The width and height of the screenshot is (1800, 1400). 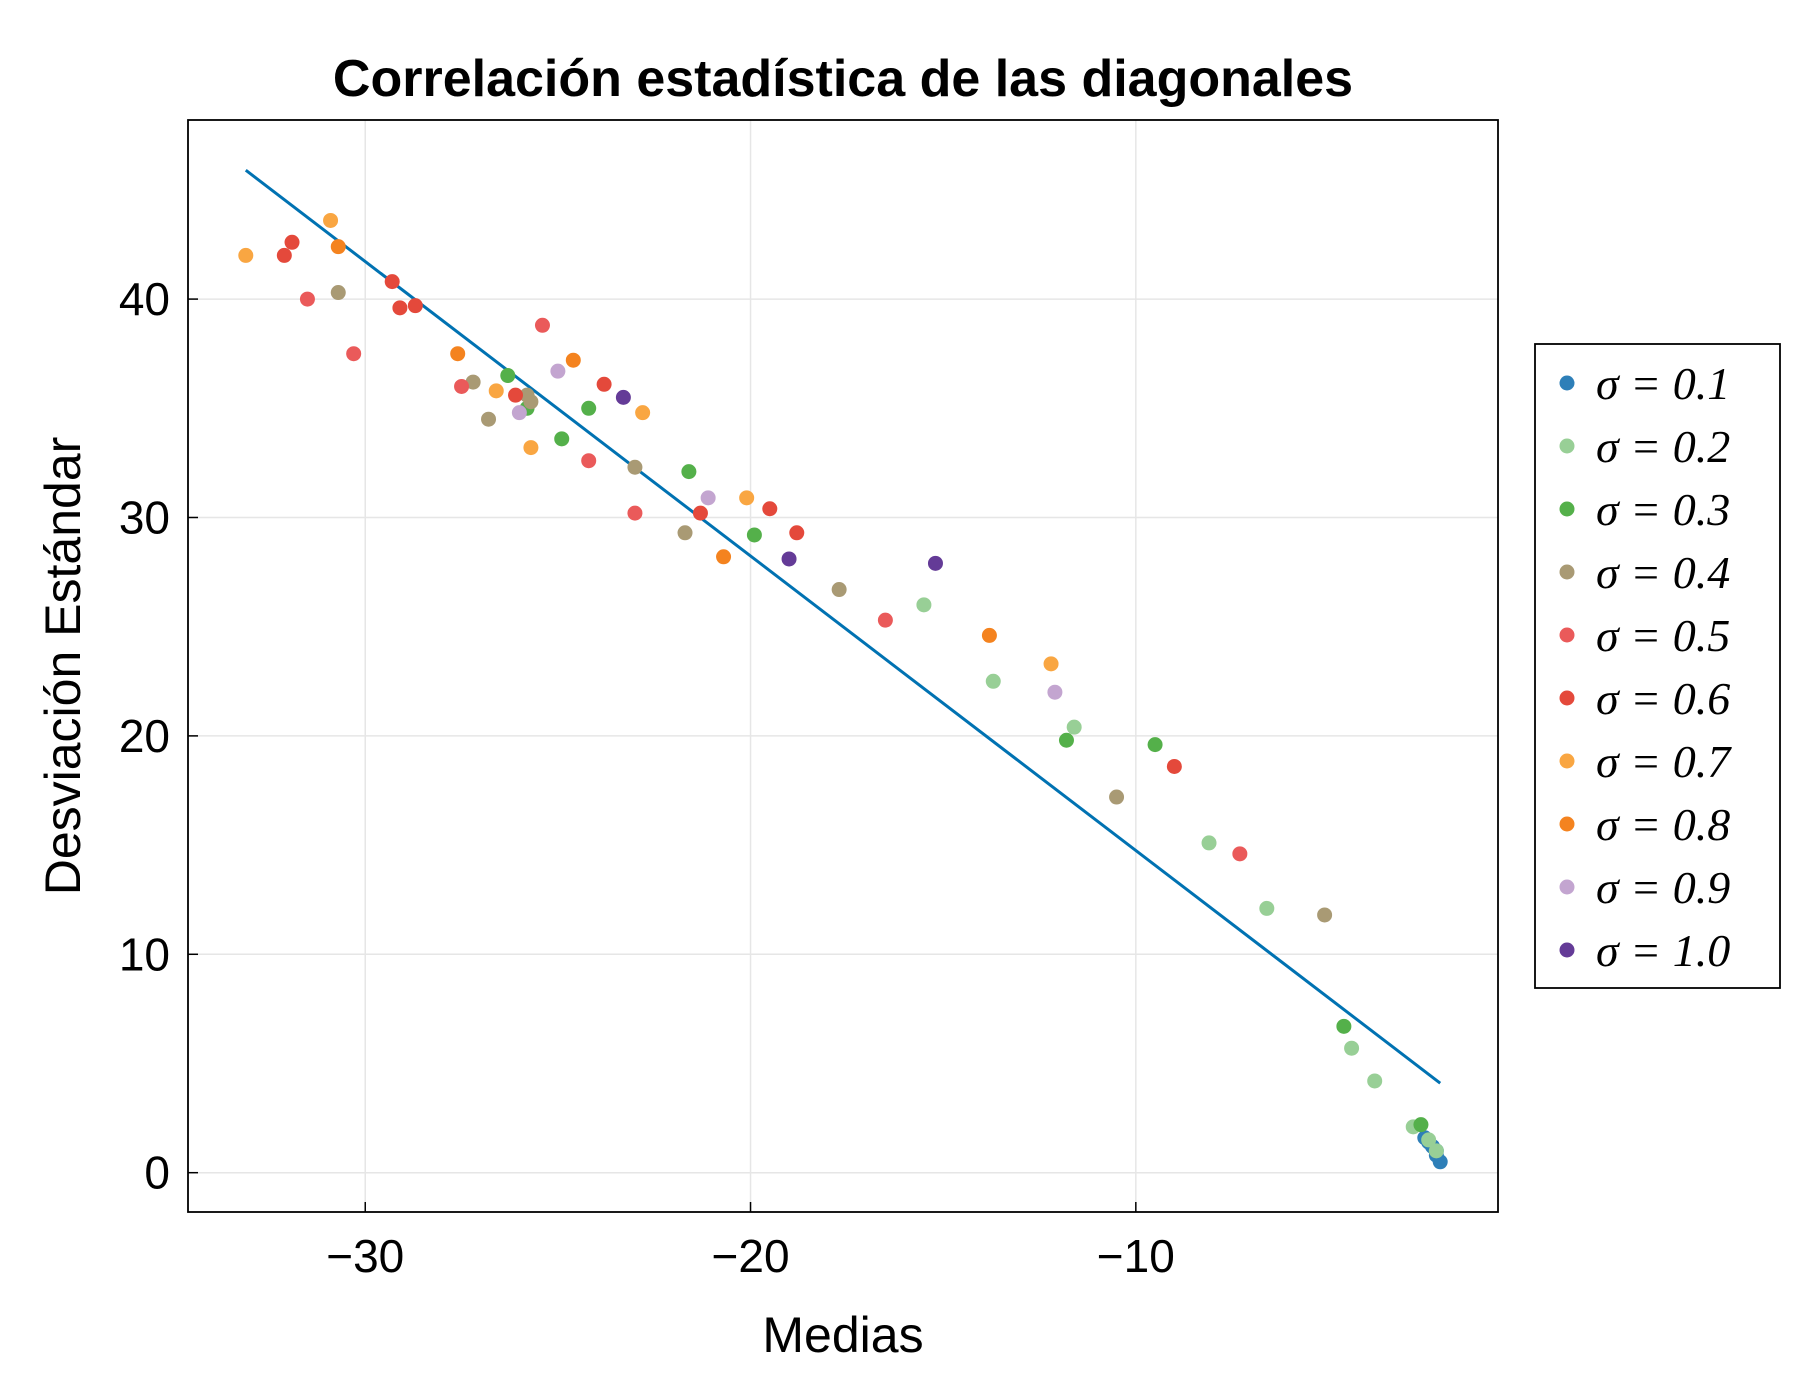 I want to click on x-tick-label: −10, so click(x=1136, y=1256).